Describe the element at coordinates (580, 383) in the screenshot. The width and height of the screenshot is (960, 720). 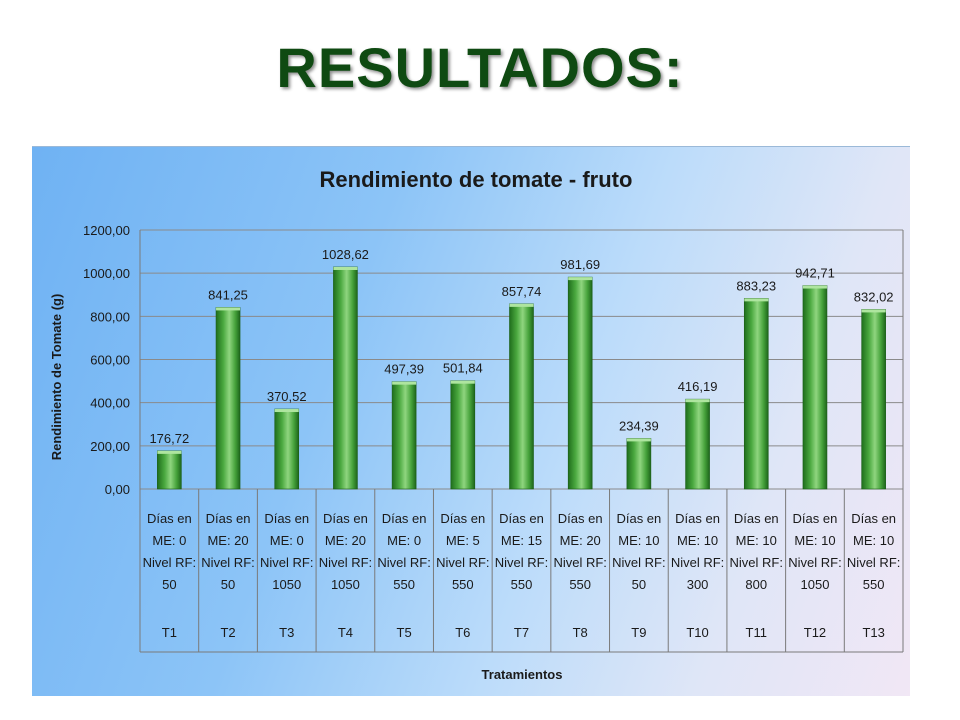
I see `bar-t8` at that location.